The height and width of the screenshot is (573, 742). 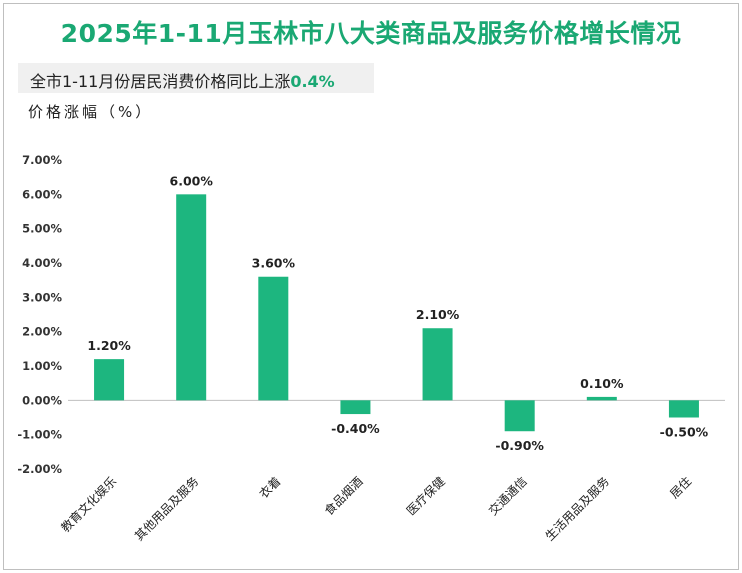 What do you see at coordinates (355, 428) in the screenshot?
I see `data-label: -0.40%` at bounding box center [355, 428].